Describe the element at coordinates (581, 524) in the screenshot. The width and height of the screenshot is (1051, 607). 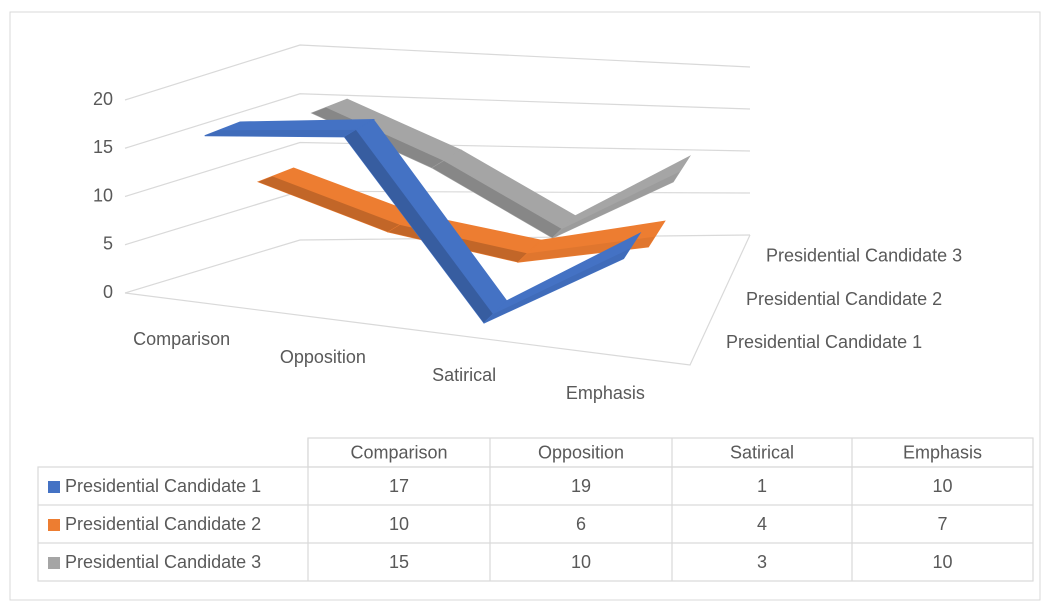
I see `table-value: 6` at that location.